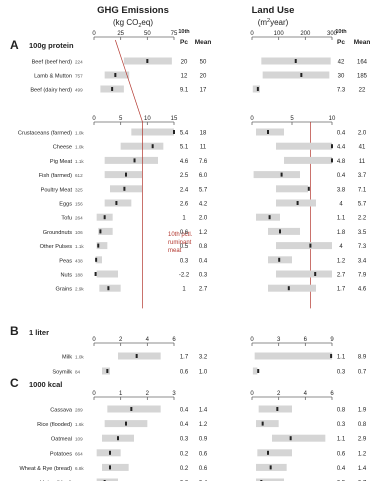  Describe the element at coordinates (305, 34) in the screenshot. I see `land-tick-label: 200` at that location.